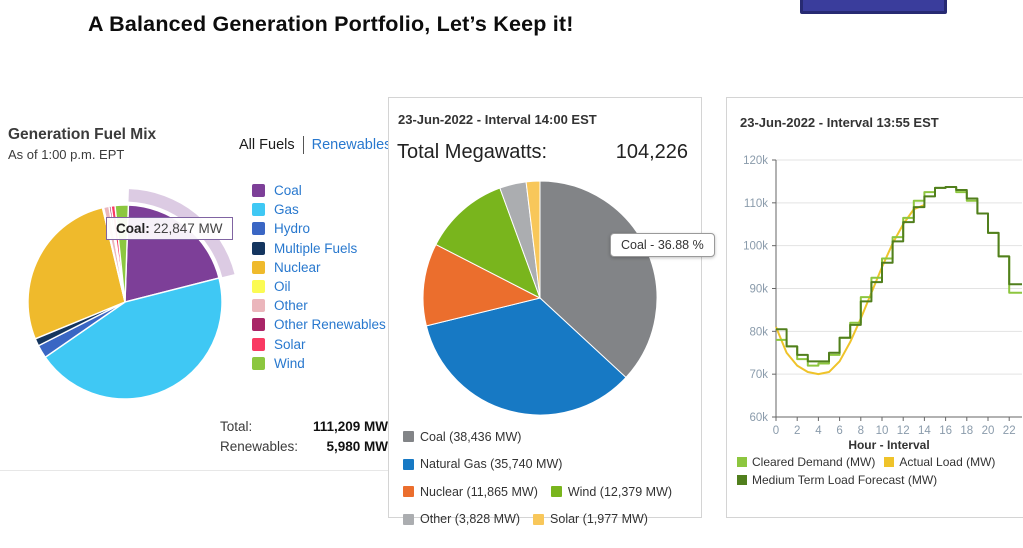 Image resolution: width=1023 pixels, height=548 pixels. Describe the element at coordinates (282, 286) in the screenshot. I see `legend-label: Oil` at that location.